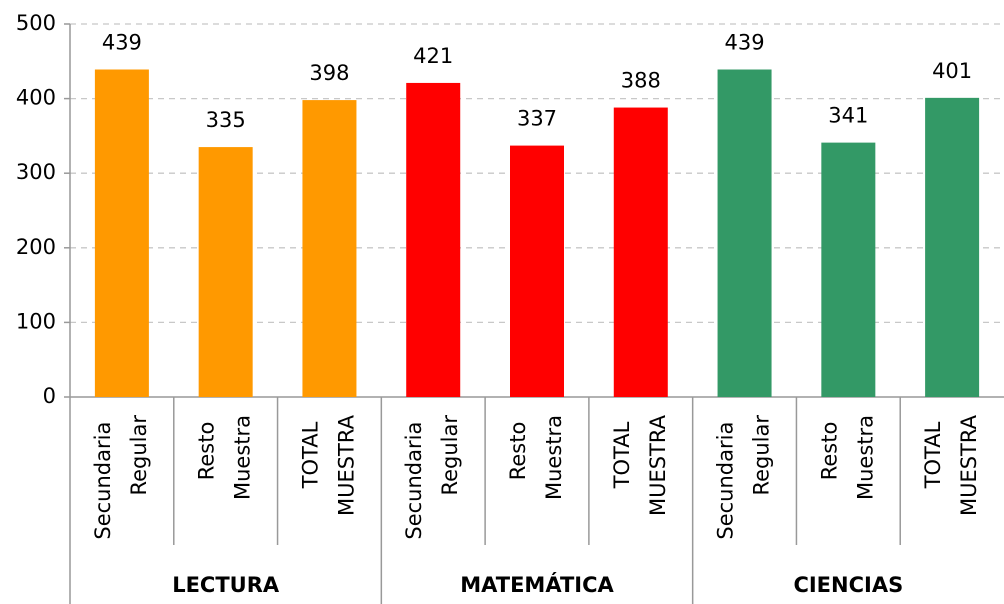 The height and width of the screenshot is (604, 1004). What do you see at coordinates (952, 71) in the screenshot?
I see `value-label: 401` at bounding box center [952, 71].